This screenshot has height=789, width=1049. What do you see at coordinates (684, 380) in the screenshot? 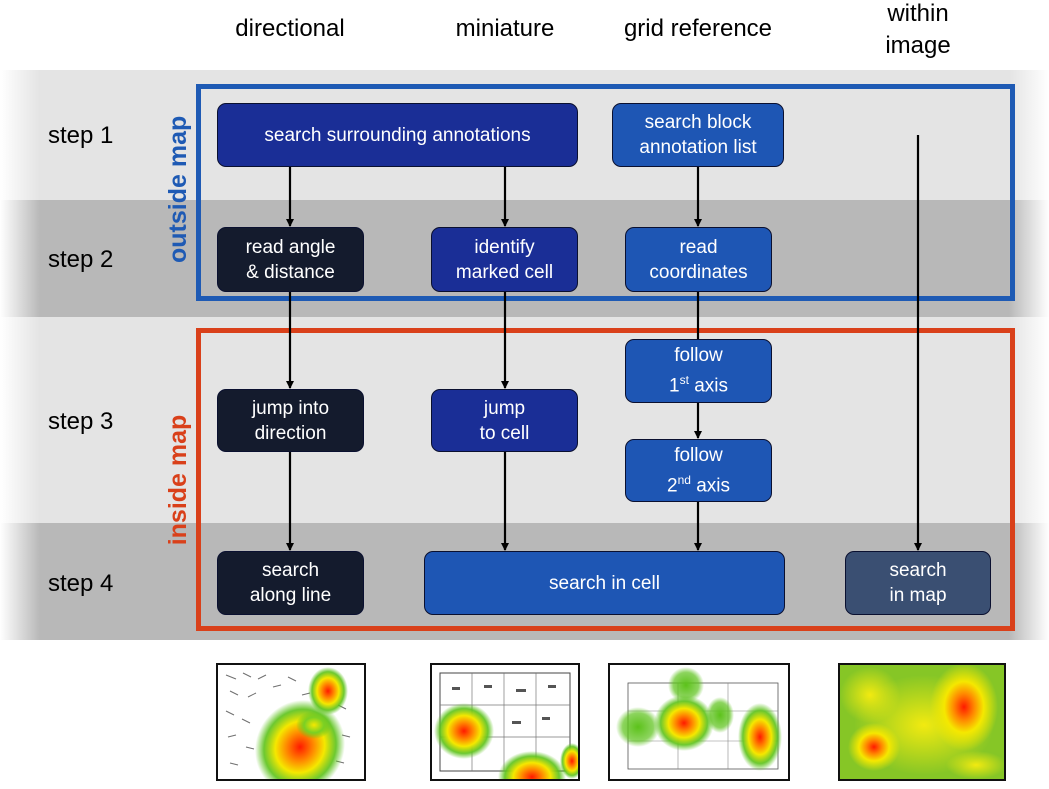
I see `follow1-suffix: st` at bounding box center [684, 380].